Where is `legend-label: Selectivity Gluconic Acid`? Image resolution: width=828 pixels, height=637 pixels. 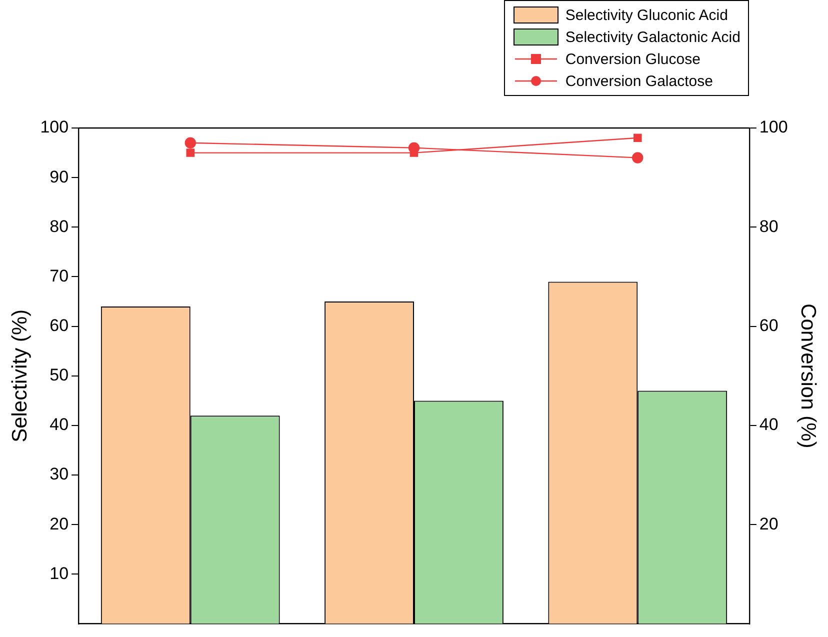
legend-label: Selectivity Gluconic Acid is located at coordinates (646, 15).